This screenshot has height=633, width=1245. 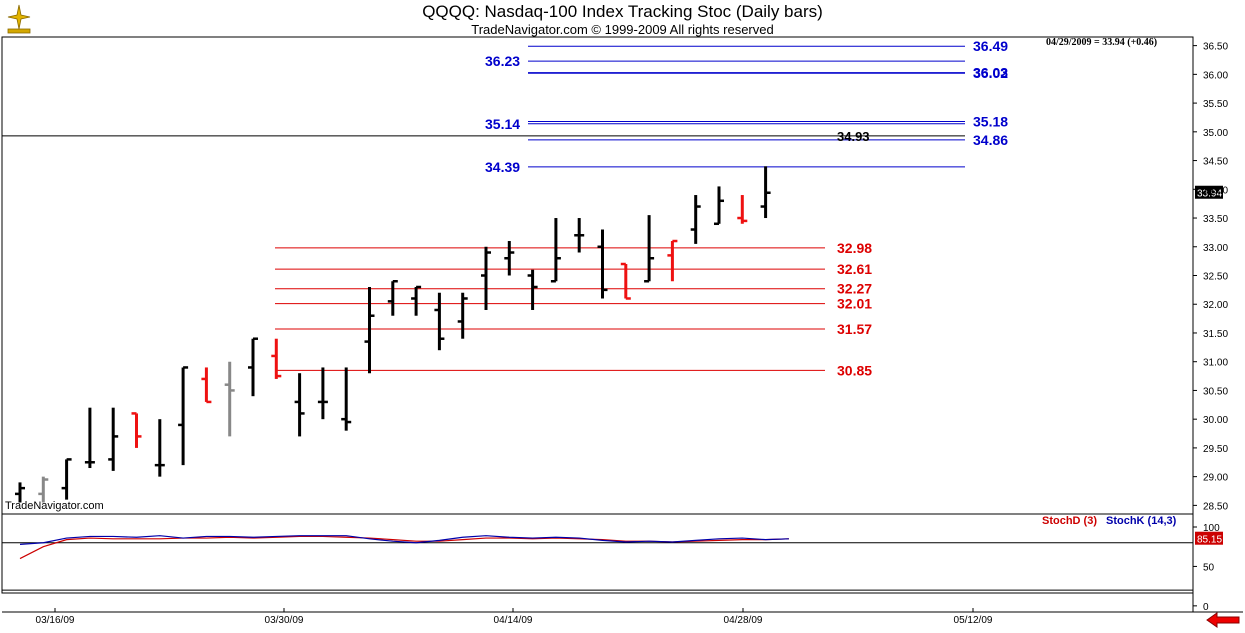 I want to click on x-tick-label: 03/30/09, so click(x=284, y=620).